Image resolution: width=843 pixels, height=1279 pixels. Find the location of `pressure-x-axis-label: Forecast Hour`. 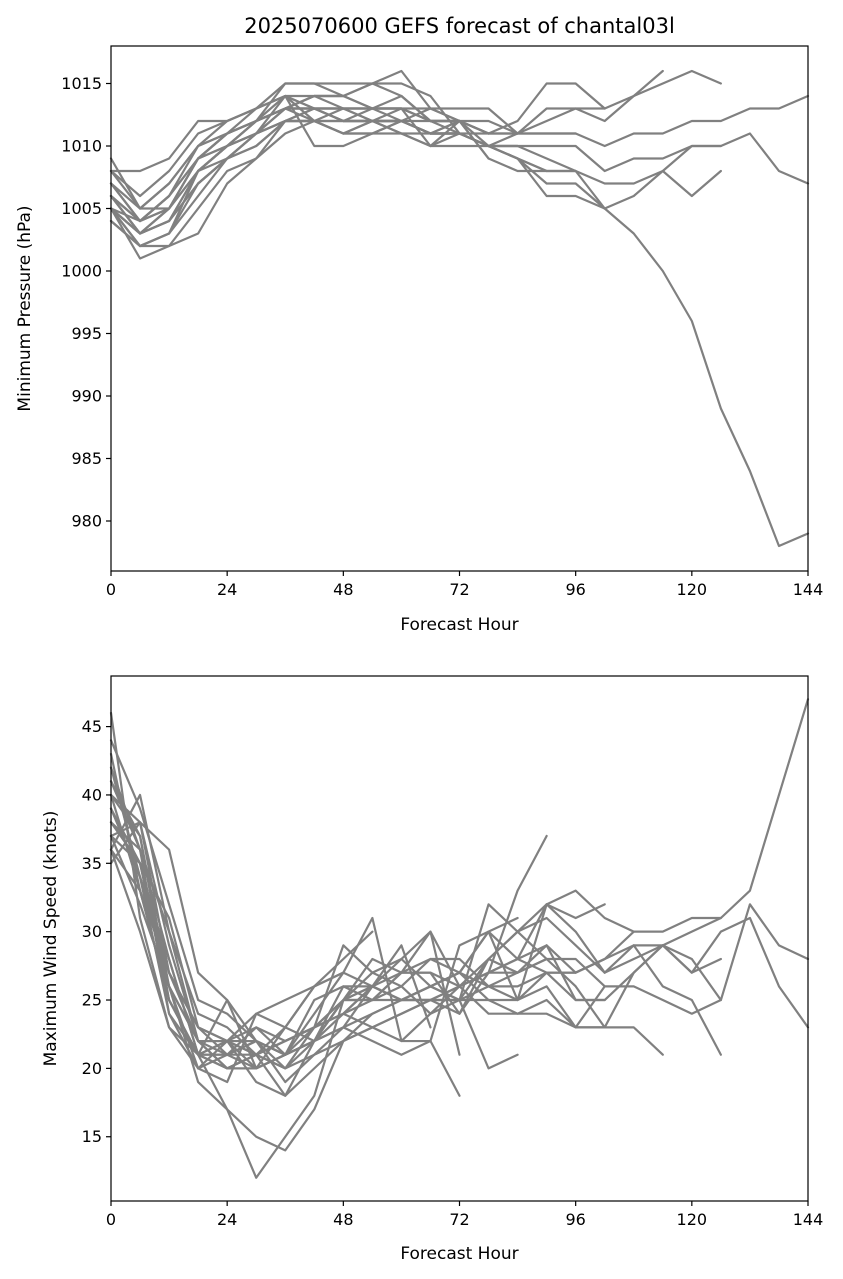

pressure-x-axis-label: Forecast Hour is located at coordinates (459, 625).